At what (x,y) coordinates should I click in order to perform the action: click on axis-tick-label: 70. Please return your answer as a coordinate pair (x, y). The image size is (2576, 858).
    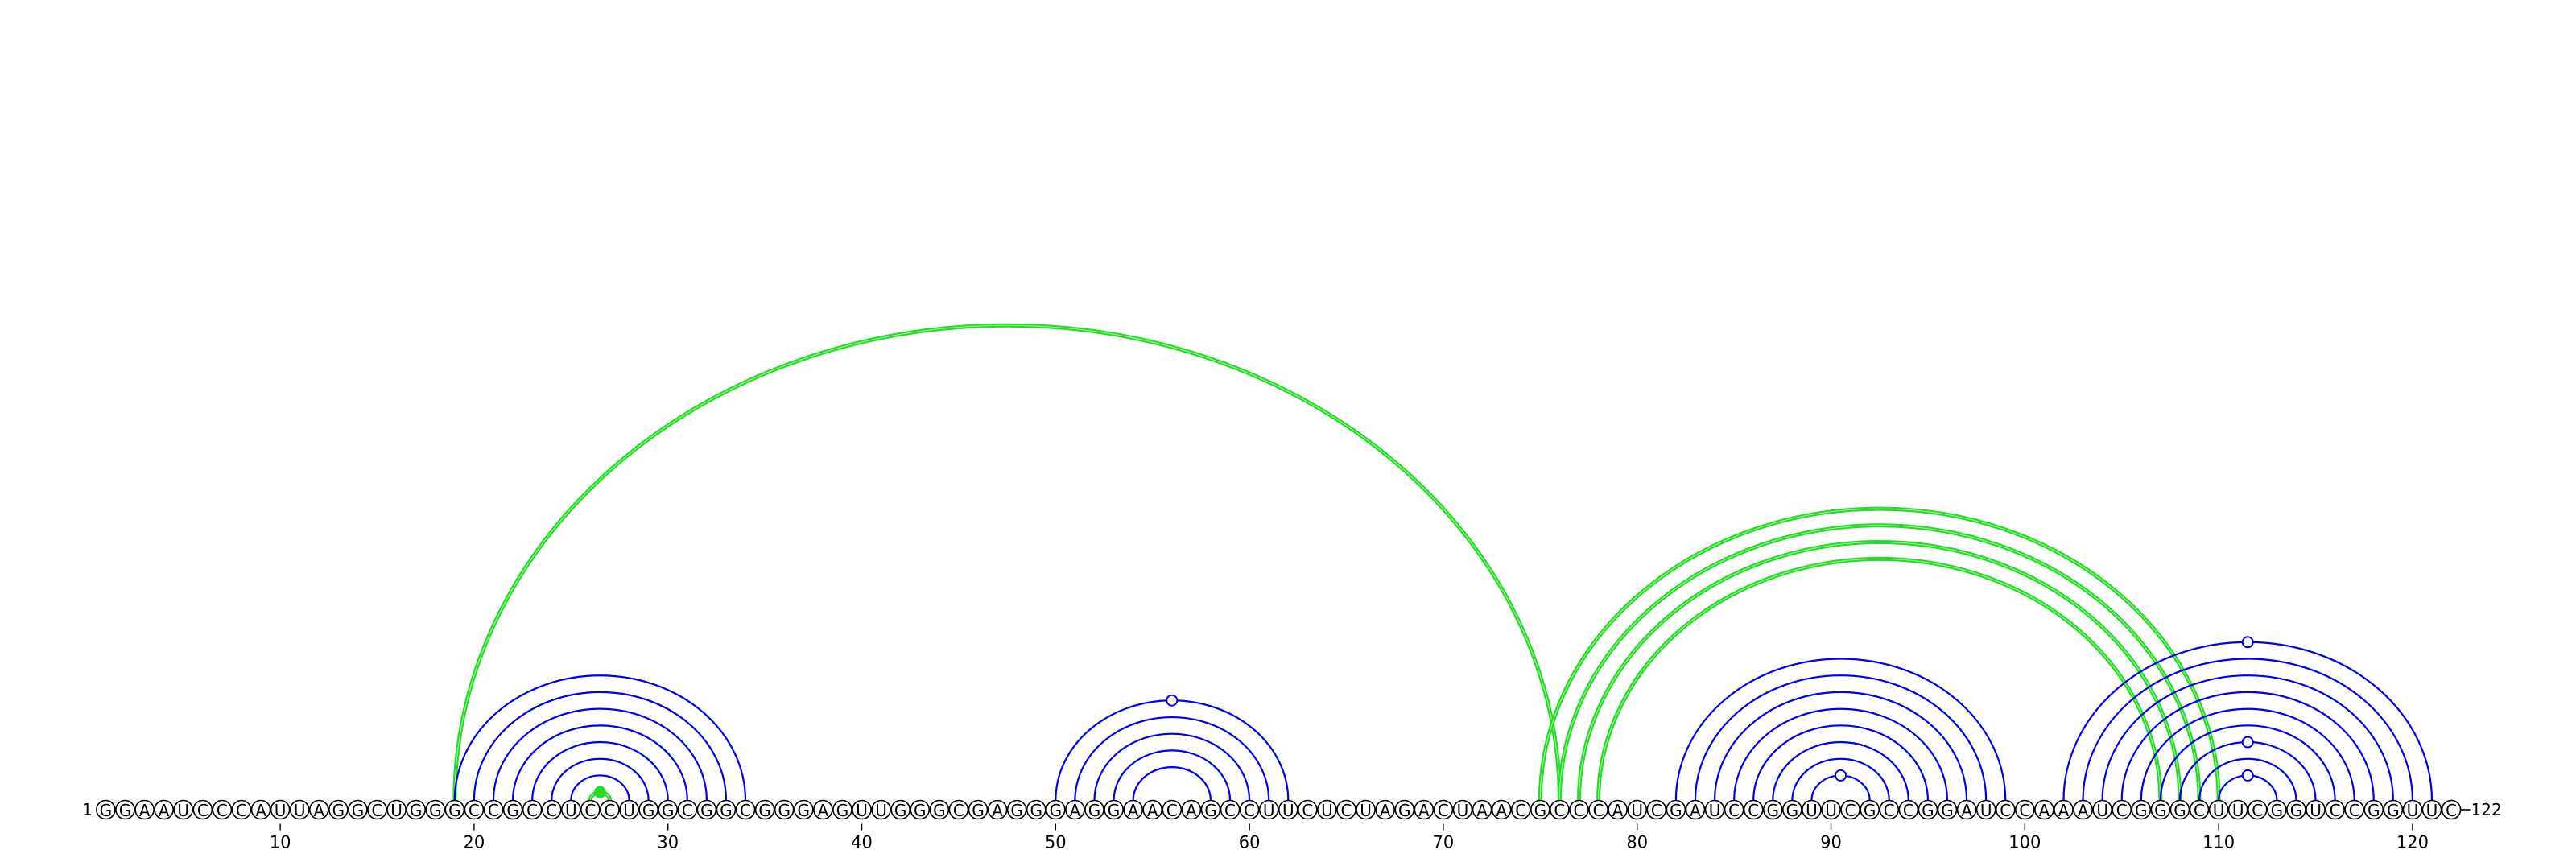
    Looking at the image, I should click on (1444, 842).